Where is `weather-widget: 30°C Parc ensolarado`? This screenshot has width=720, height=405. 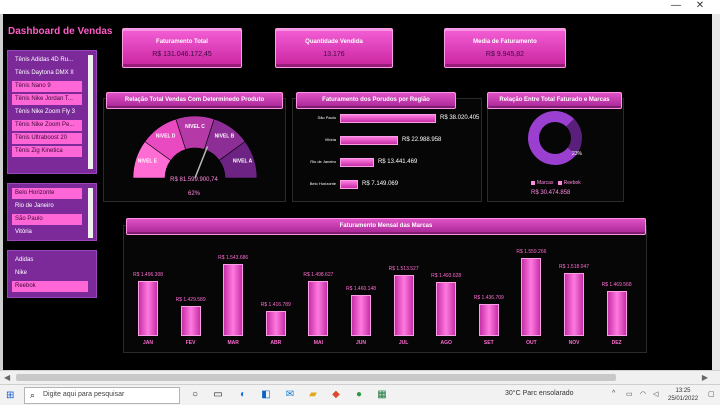
weather-widget: 30°C Parc ensolarado is located at coordinates (539, 393).